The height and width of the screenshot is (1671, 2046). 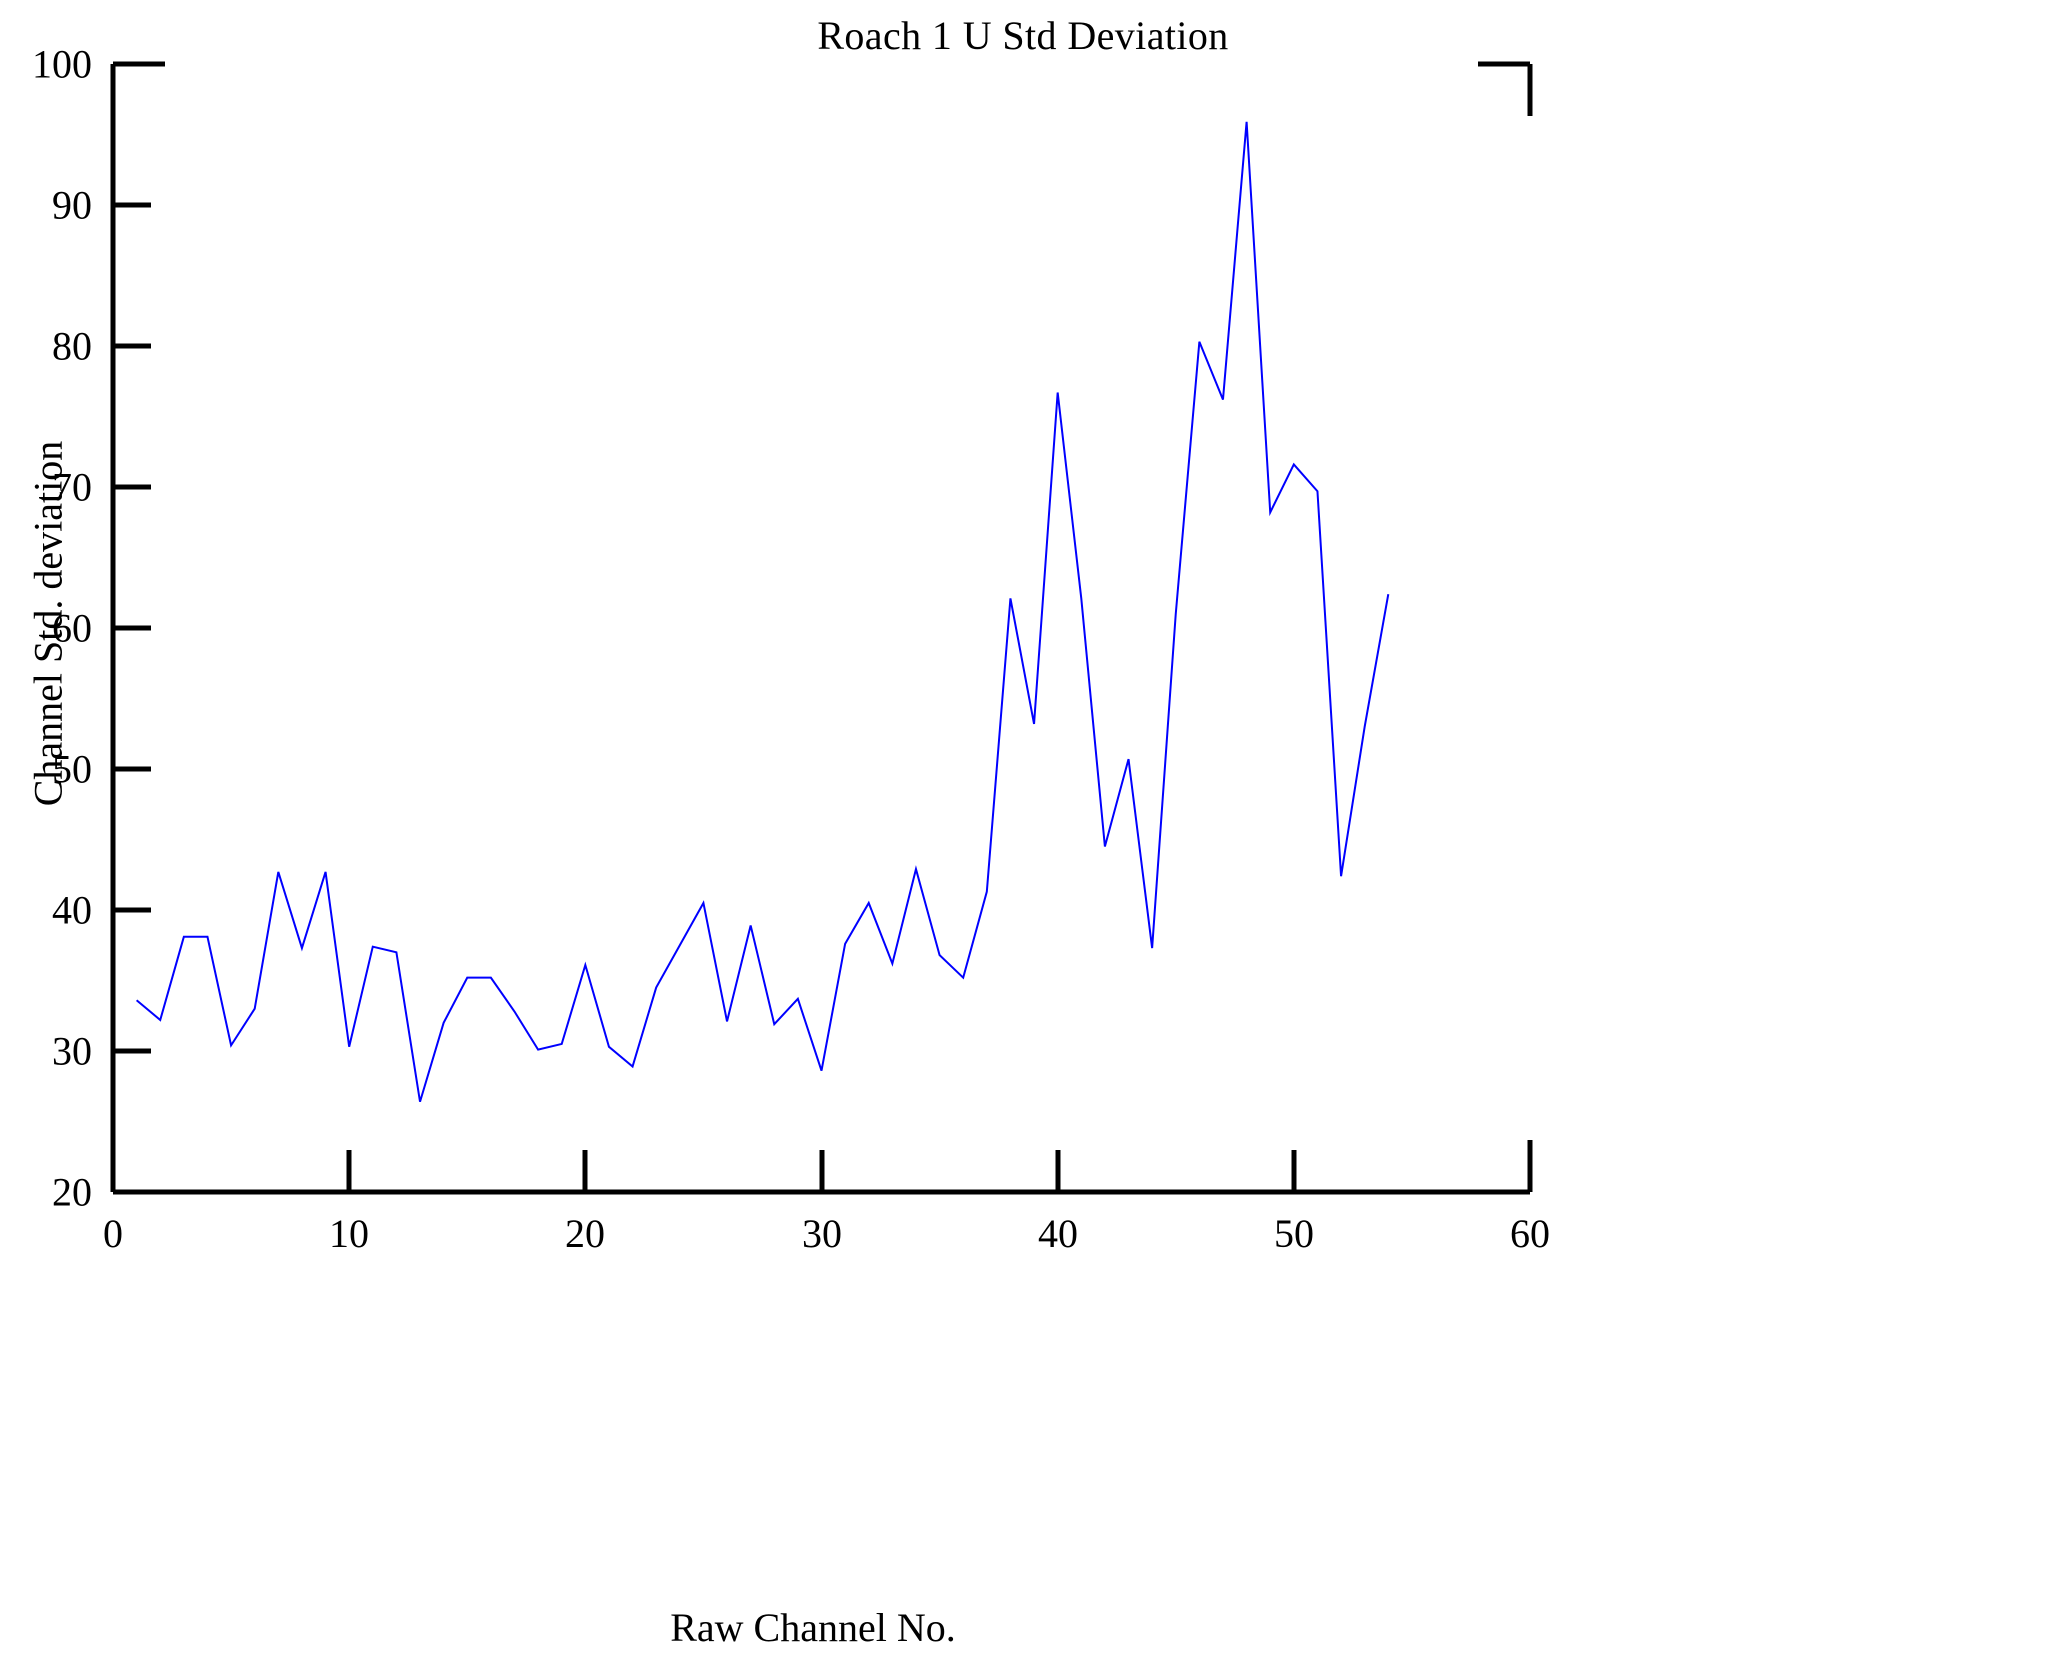 I want to click on x-tick-label-10: 10, so click(x=349, y=1233).